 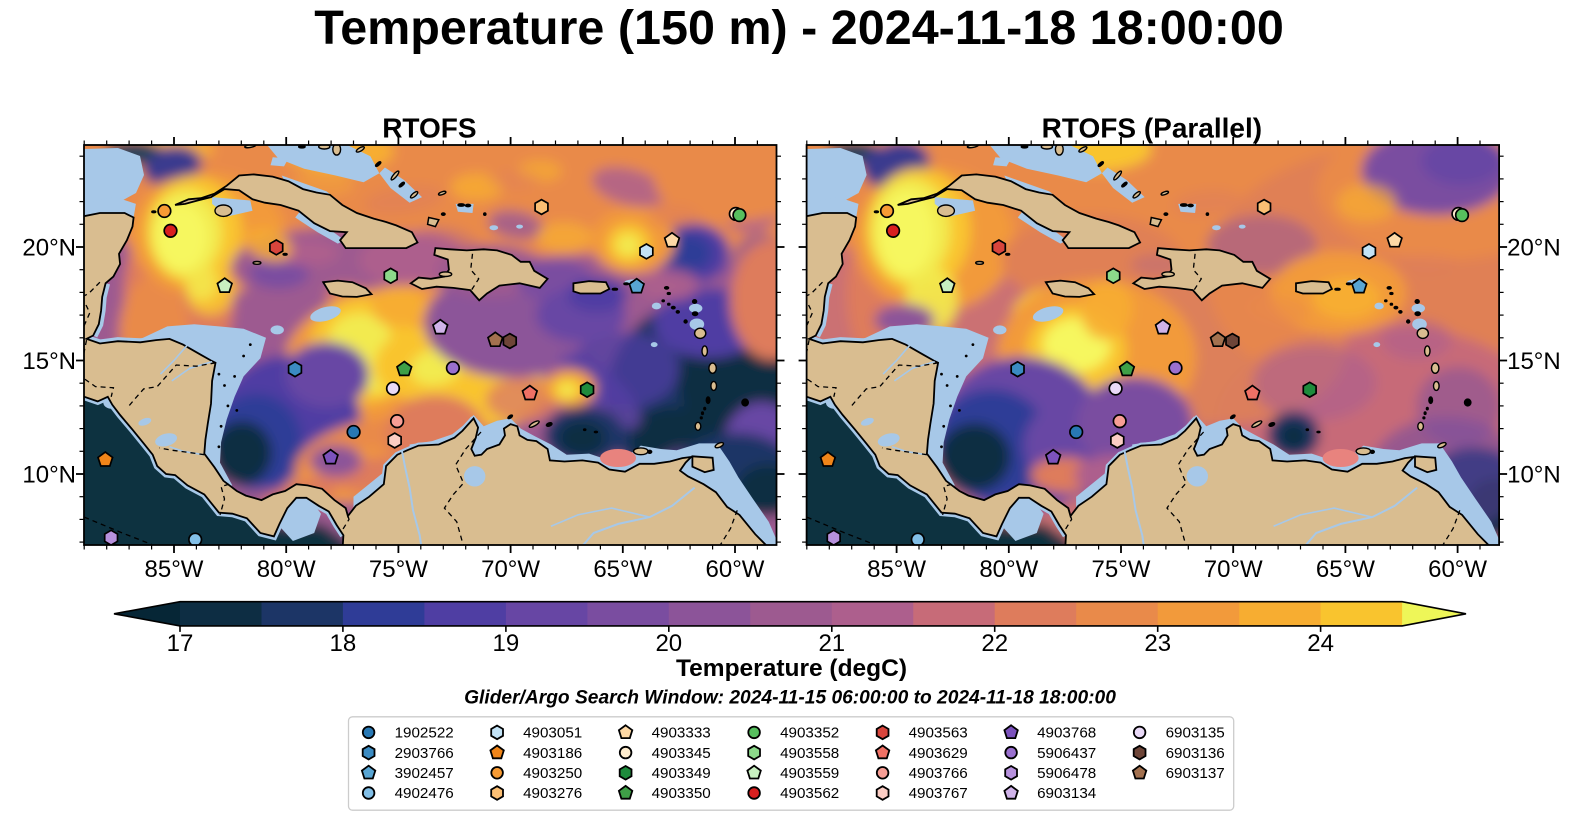 I want to click on svg-text: 4903766, so click(x=938, y=773).